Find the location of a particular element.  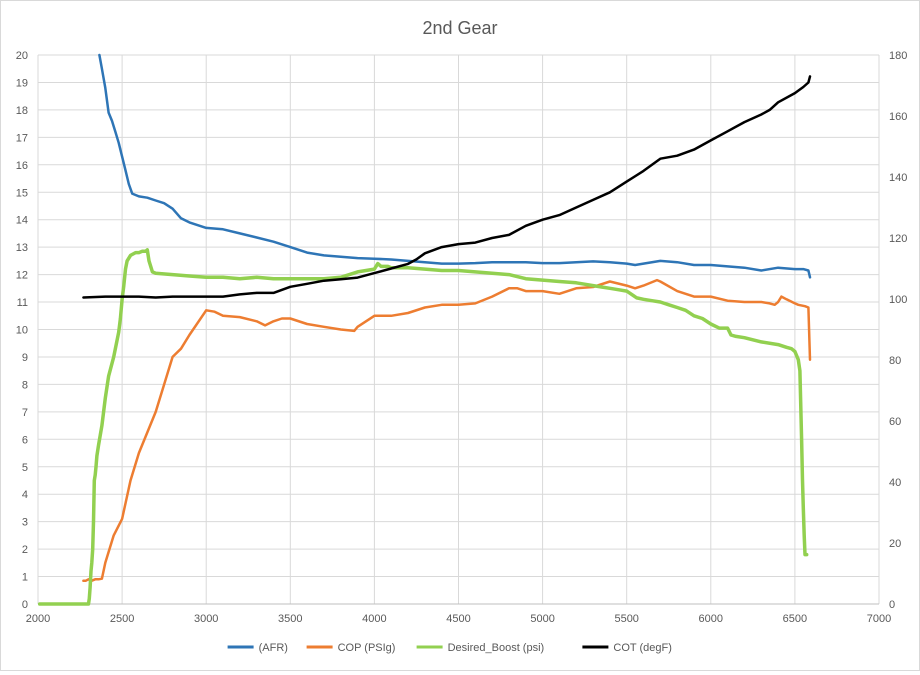

y-tick-label: 4 is located at coordinates (25, 495).